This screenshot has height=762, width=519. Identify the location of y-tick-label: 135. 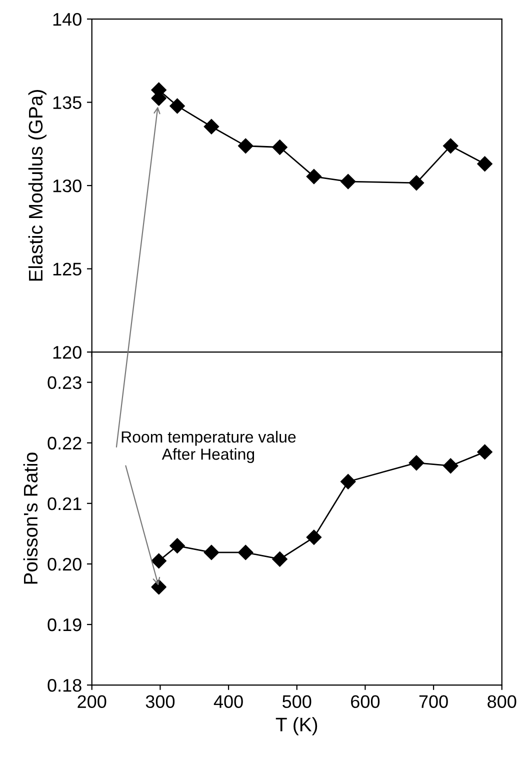
(67, 103).